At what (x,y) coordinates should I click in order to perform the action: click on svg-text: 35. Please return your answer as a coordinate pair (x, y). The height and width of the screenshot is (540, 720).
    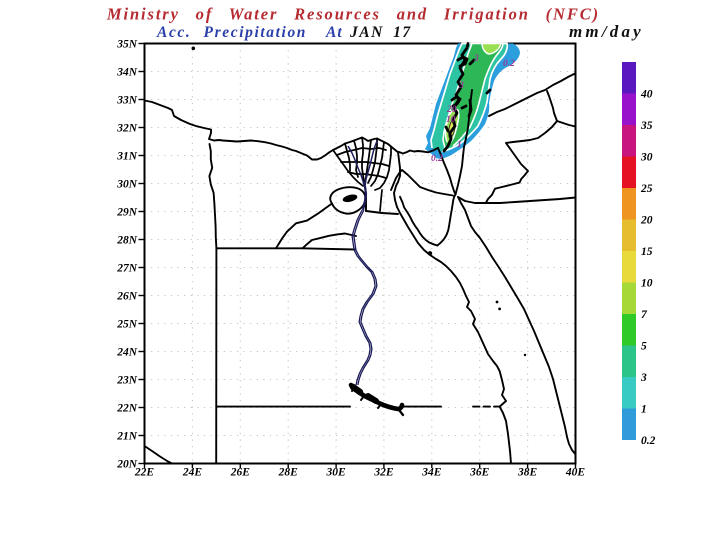
    Looking at the image, I should click on (646, 126).